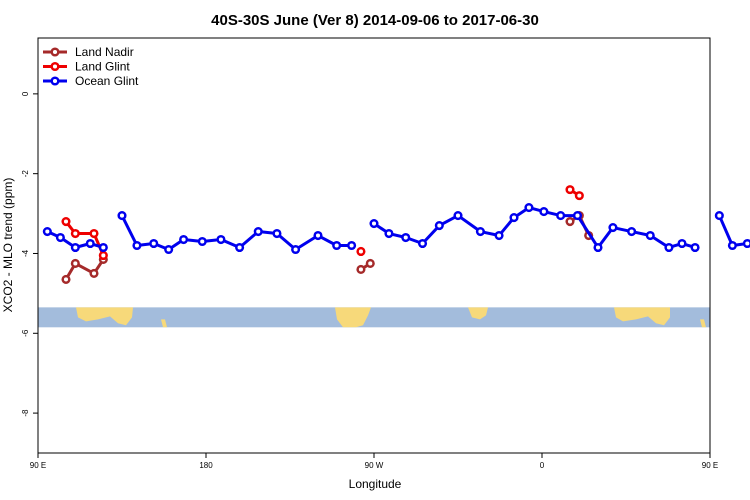 The image size is (750, 500). What do you see at coordinates (55, 81) in the screenshot?
I see `legend-ocean-glint-marker` at bounding box center [55, 81].